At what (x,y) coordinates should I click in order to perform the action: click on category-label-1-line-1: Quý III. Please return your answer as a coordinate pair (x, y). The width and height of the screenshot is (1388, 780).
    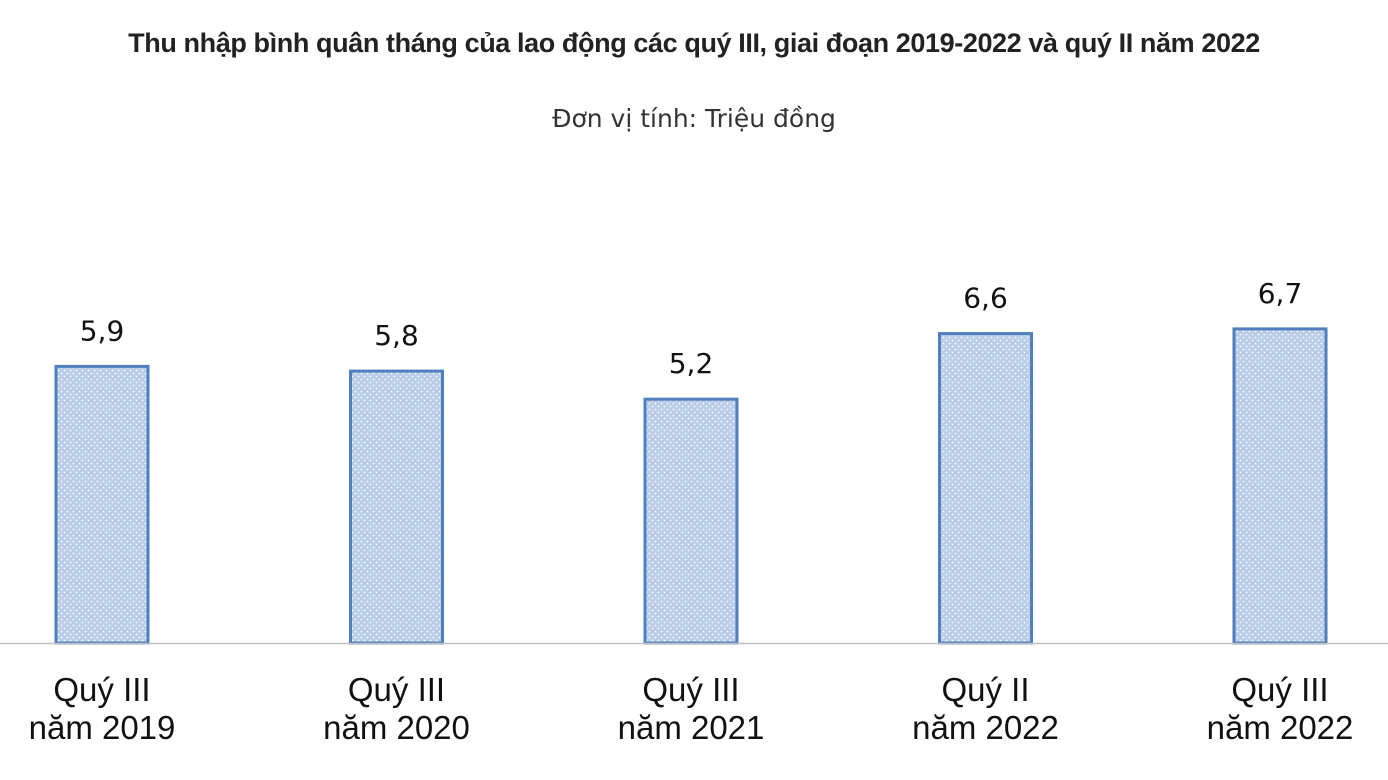
    Looking at the image, I should click on (101, 689).